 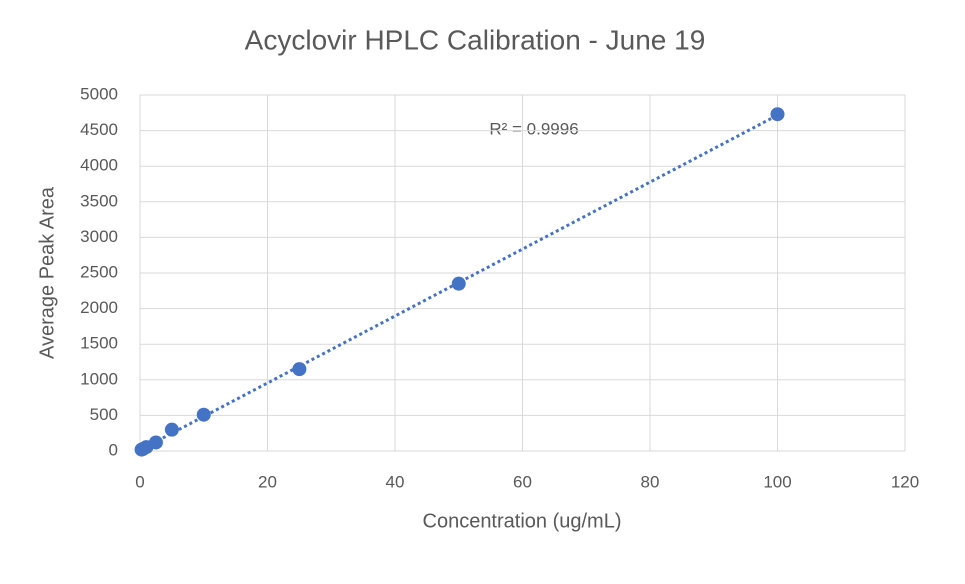 What do you see at coordinates (533, 128) in the screenshot?
I see `r-squared: R² = 0.9996` at bounding box center [533, 128].